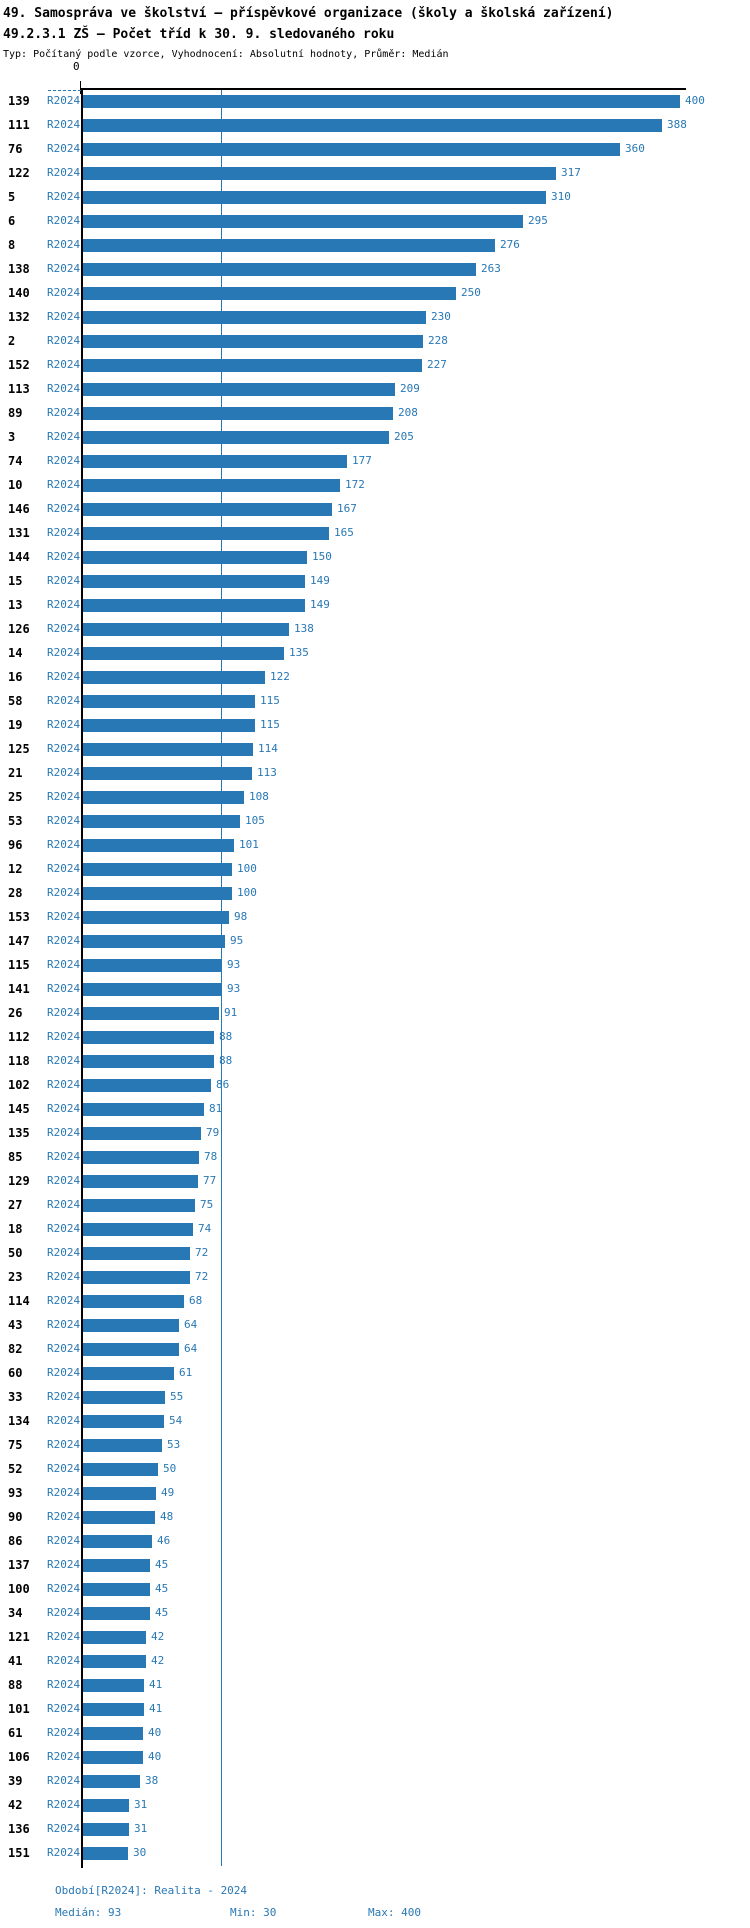 The image size is (750, 1928). What do you see at coordinates (234, 964) in the screenshot?
I see `bar-value-label: 93` at bounding box center [234, 964].